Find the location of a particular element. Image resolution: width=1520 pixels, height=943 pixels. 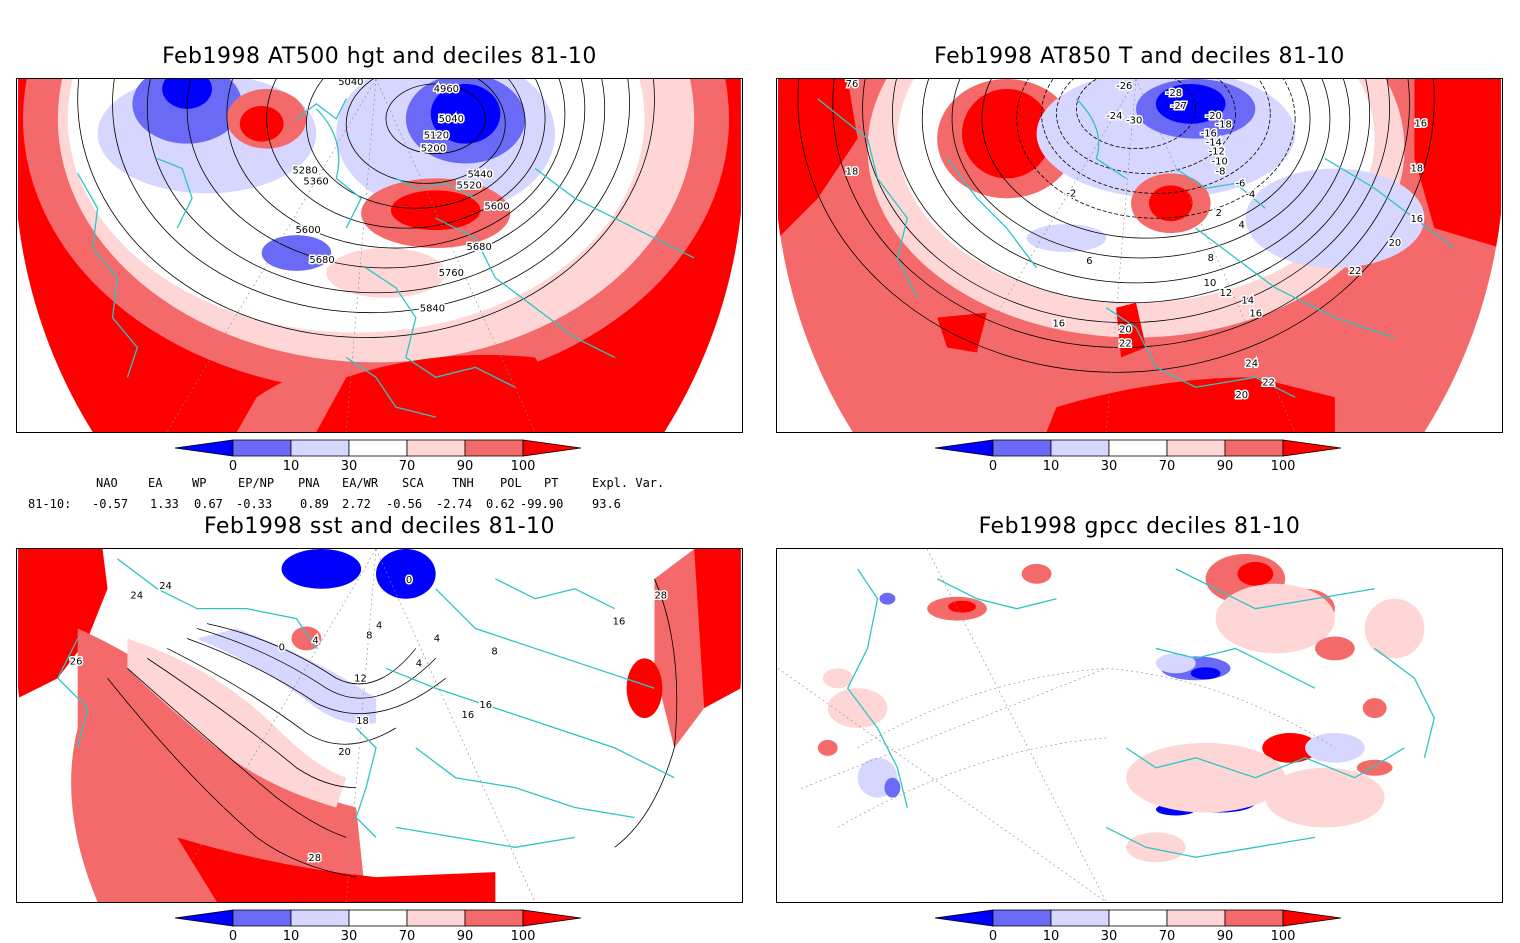

contour-lines is located at coordinates (392, 728).